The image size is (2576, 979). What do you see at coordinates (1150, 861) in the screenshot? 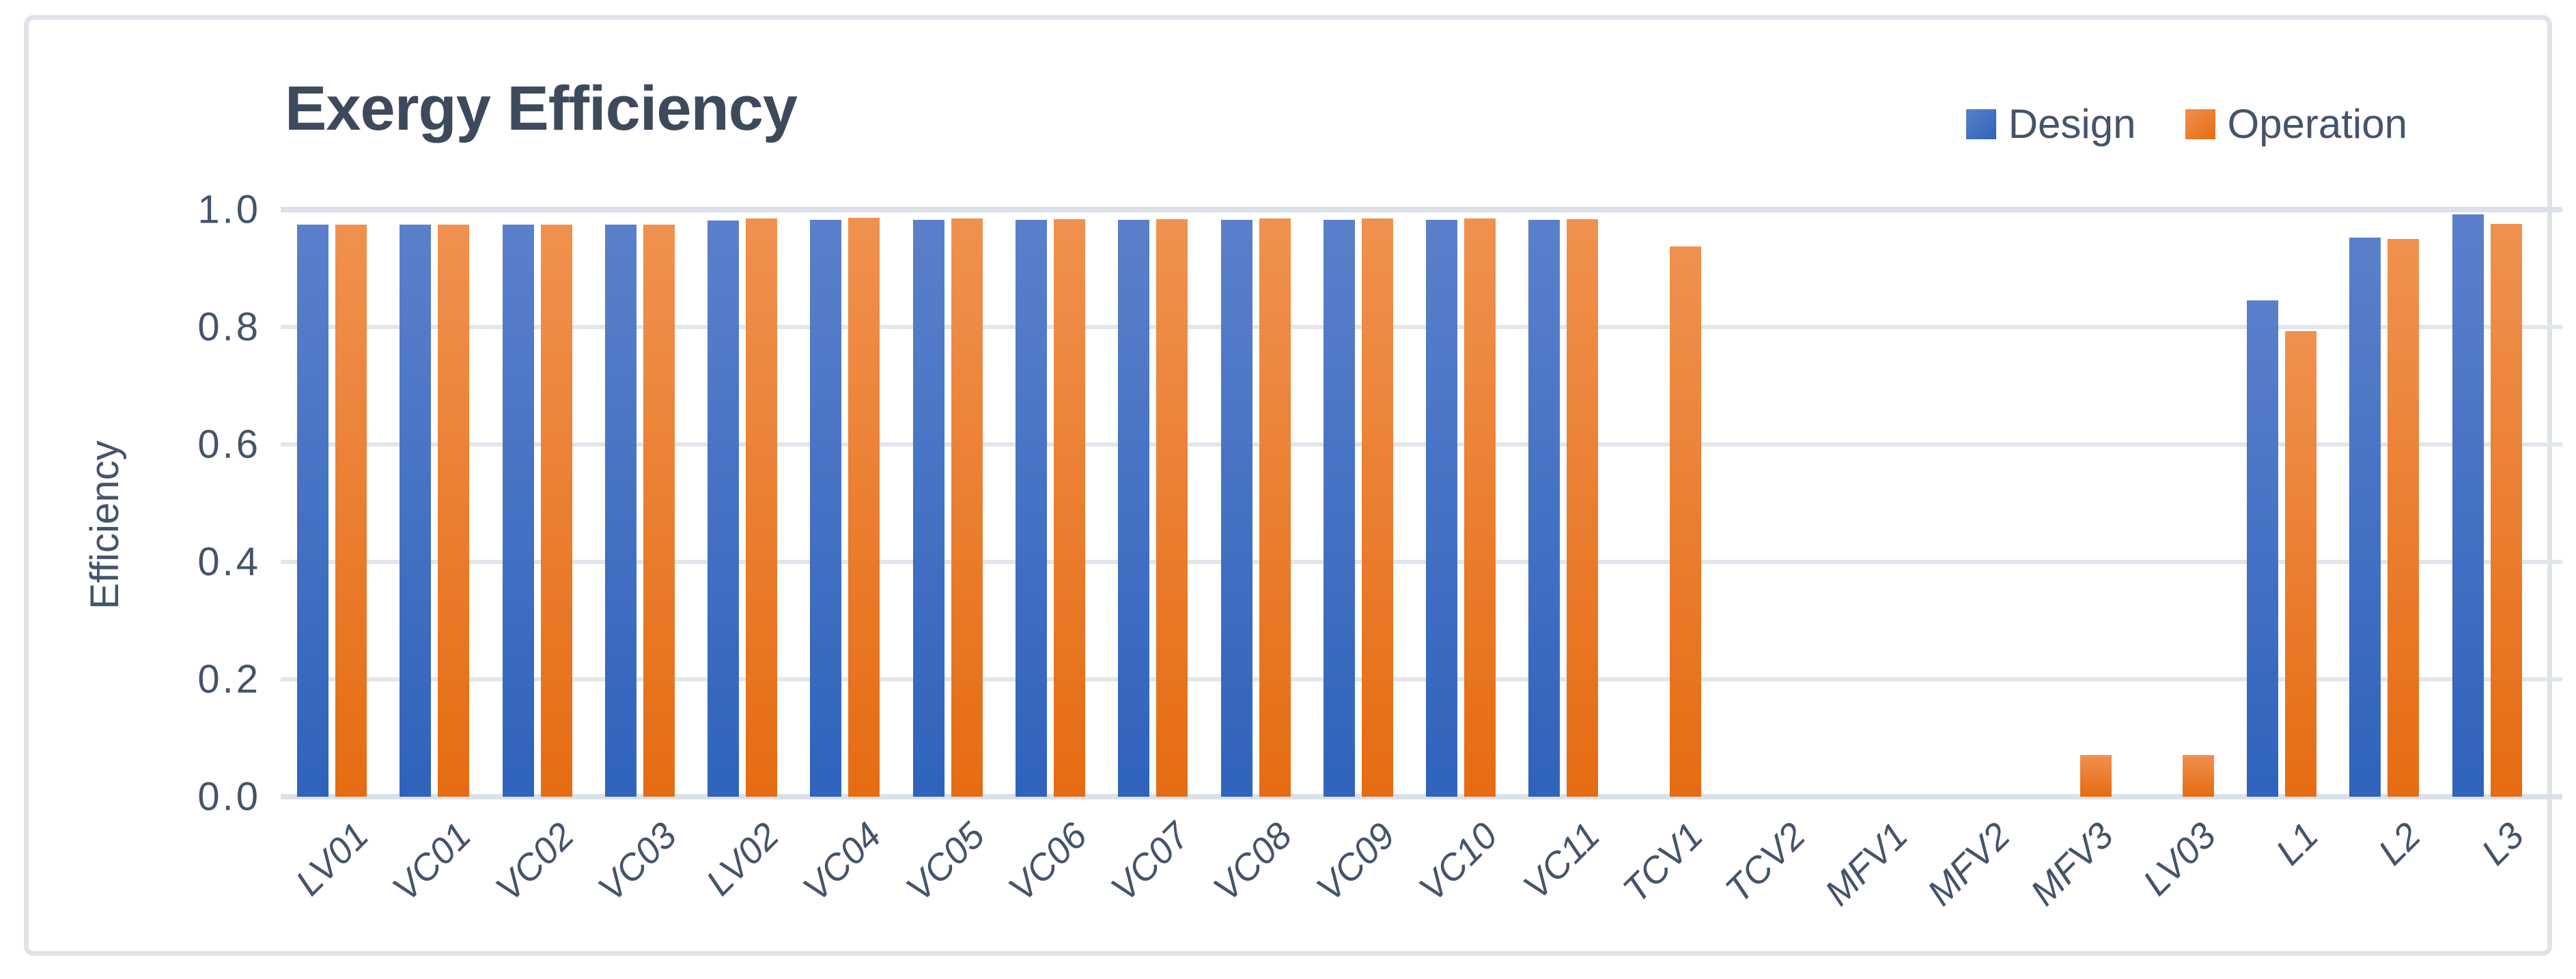
I see `x-tick-label-vc07: VC07` at bounding box center [1150, 861].